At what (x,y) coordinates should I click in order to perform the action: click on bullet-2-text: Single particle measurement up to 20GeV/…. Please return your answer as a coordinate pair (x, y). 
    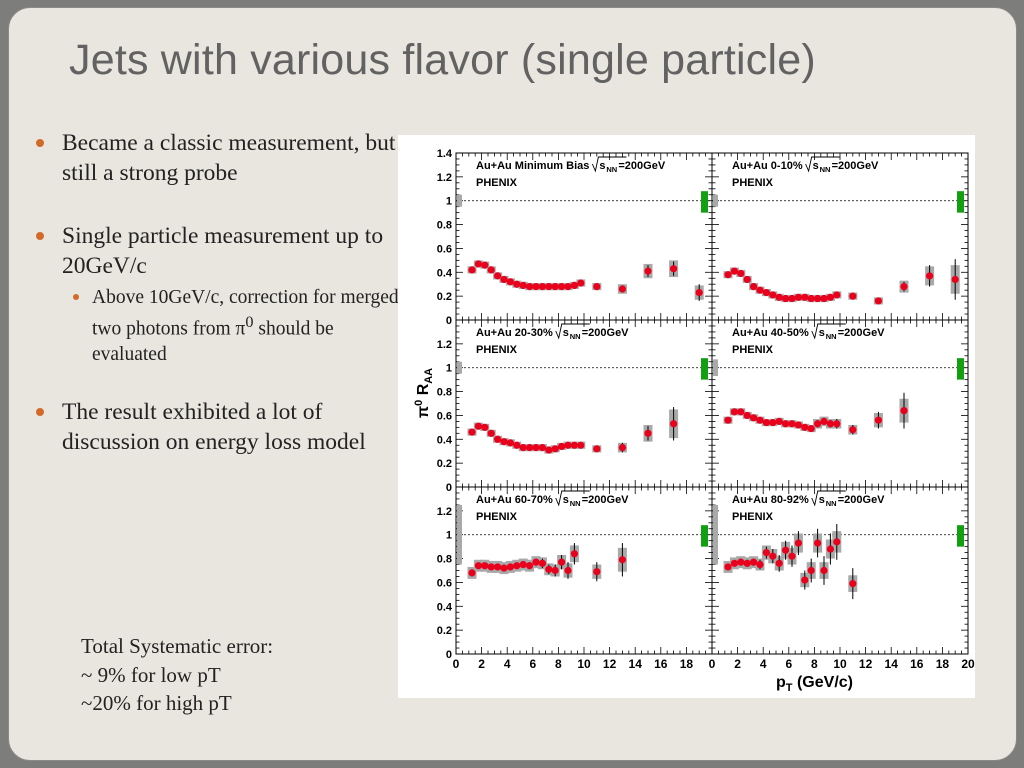
    Looking at the image, I should click on (223, 251).